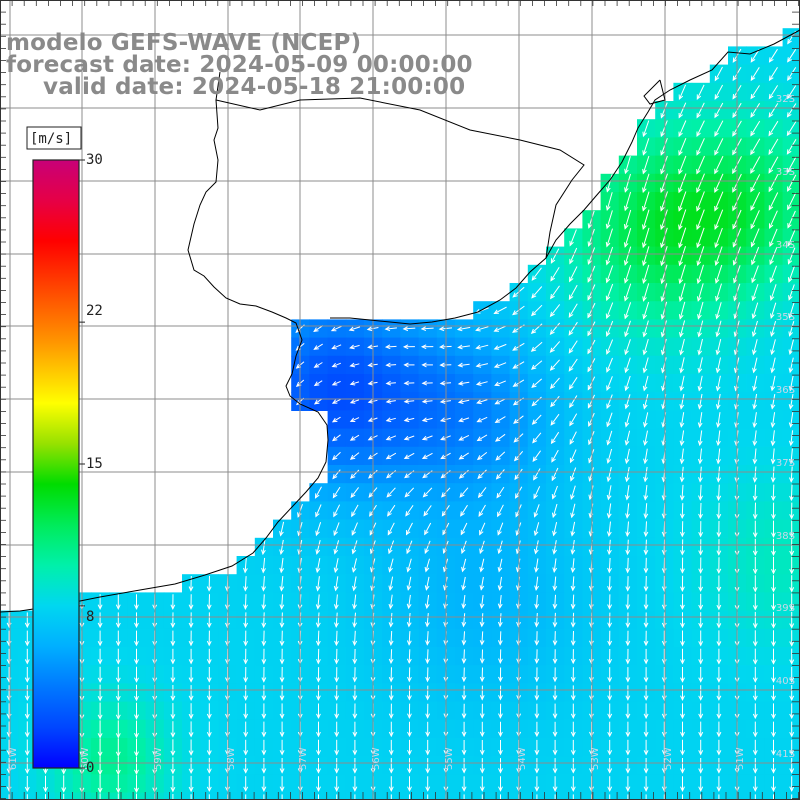 The image size is (800, 800). I want to click on lagoon-outline, so click(654, 92).